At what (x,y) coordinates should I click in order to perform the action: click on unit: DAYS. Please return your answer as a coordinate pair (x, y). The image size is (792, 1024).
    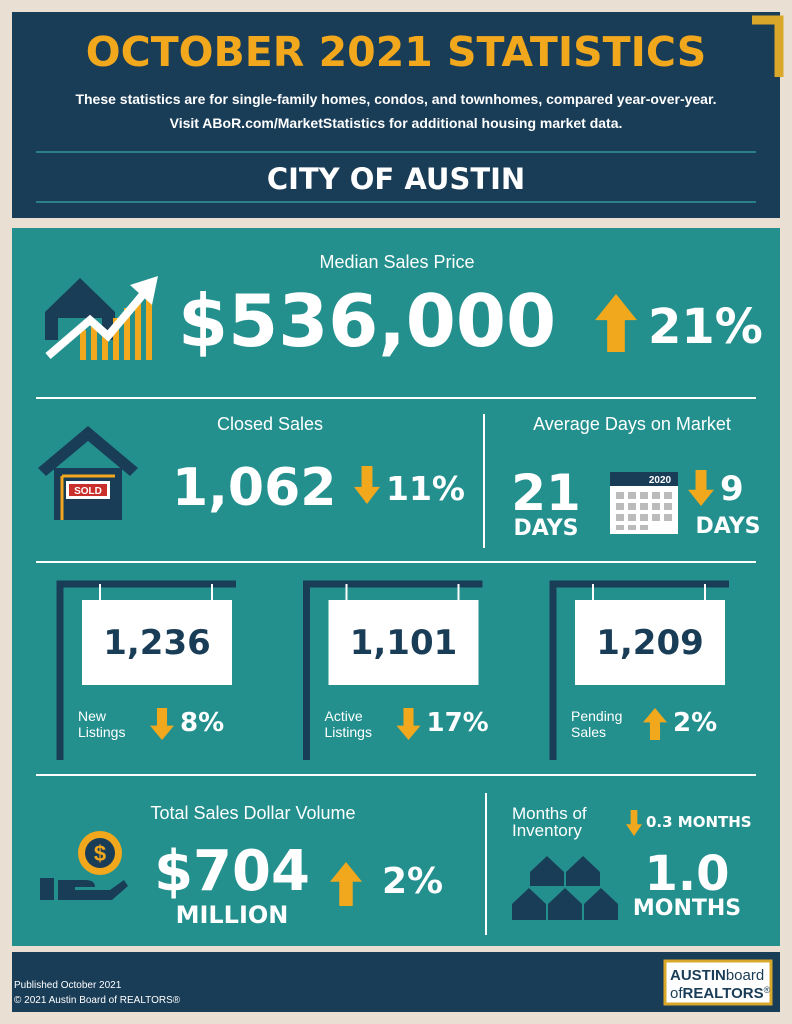
    Looking at the image, I should click on (546, 528).